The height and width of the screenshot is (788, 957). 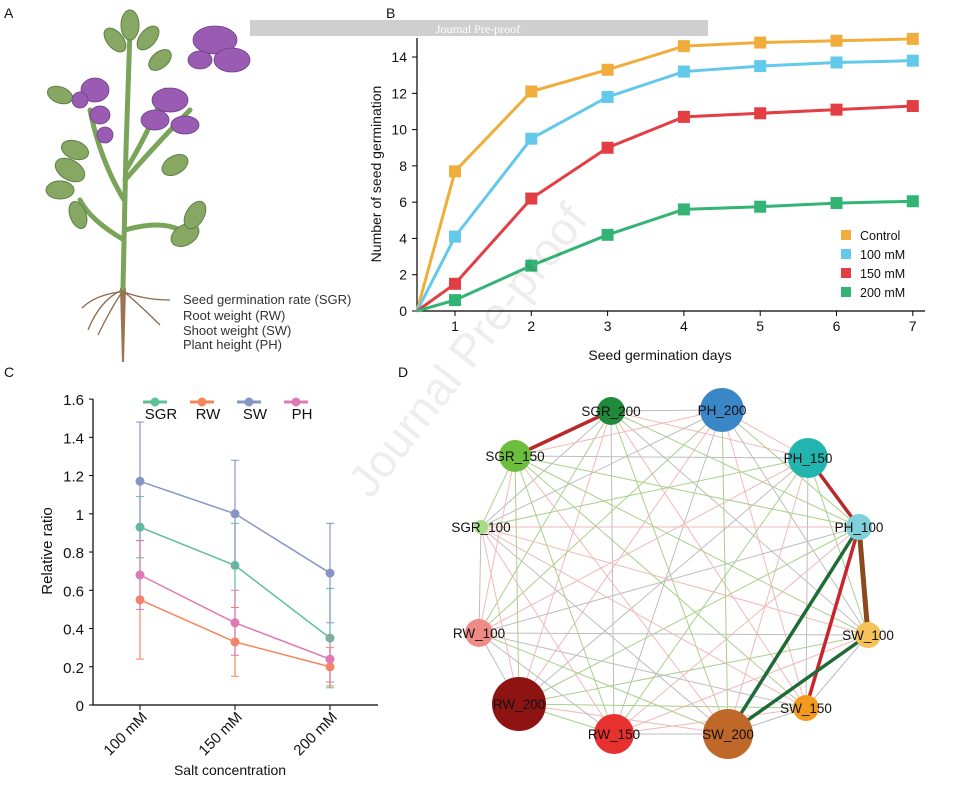 What do you see at coordinates (73, 668) in the screenshot?
I see `c-ytick-label: 0.2` at bounding box center [73, 668].